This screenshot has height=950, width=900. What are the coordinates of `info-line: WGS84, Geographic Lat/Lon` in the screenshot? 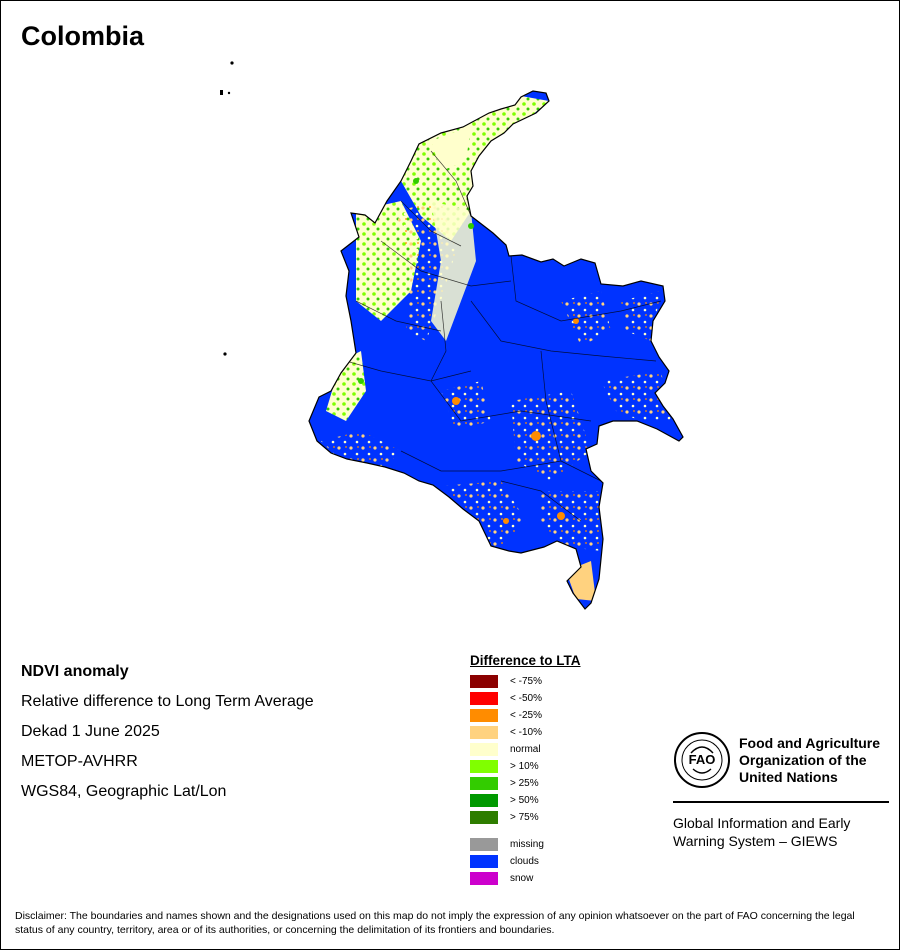 It's located at (124, 791).